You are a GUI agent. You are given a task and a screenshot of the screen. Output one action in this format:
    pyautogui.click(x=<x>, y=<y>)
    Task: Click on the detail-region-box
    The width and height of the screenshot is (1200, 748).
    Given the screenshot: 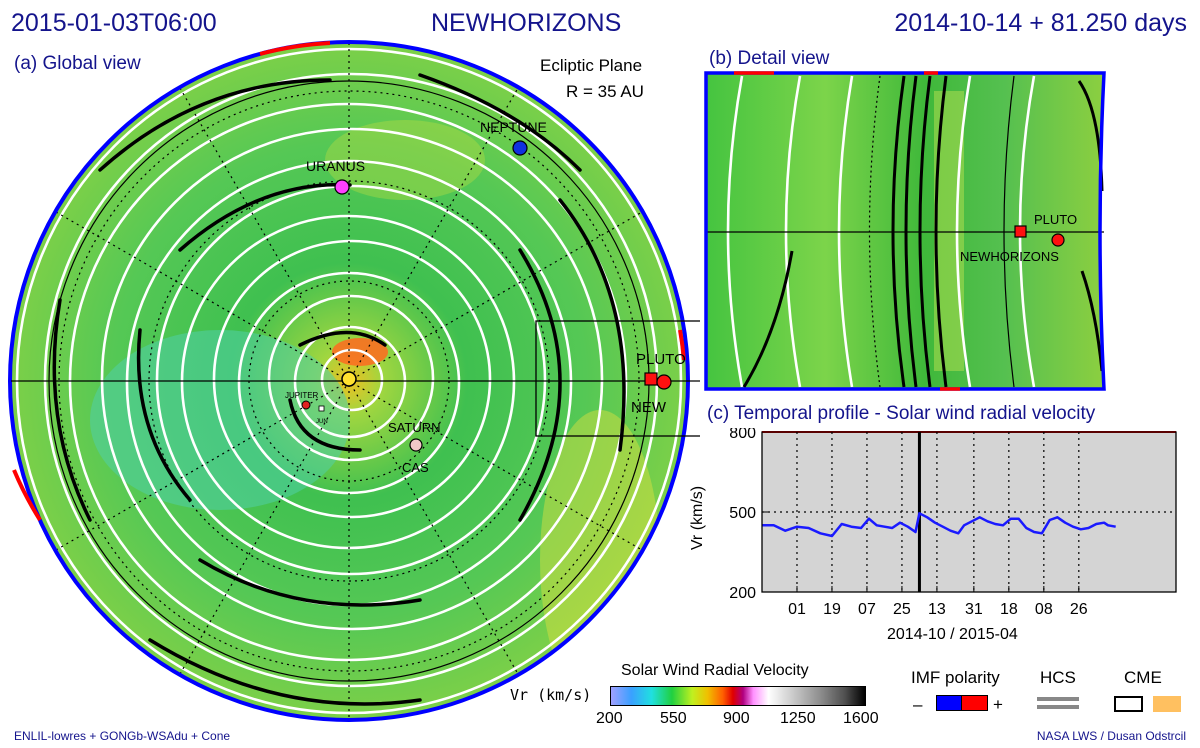 What is the action you would take?
    pyautogui.click(x=617, y=378)
    